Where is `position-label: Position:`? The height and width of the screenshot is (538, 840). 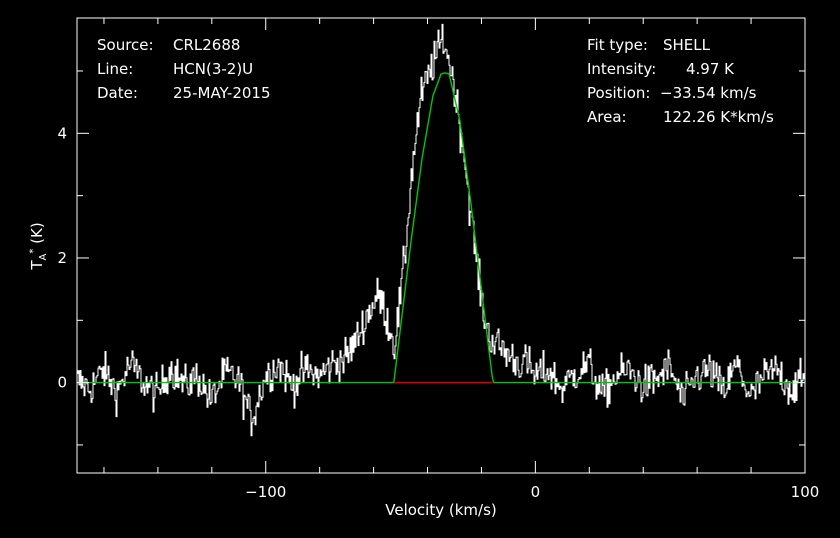
position-label: Position: is located at coordinates (618, 93).